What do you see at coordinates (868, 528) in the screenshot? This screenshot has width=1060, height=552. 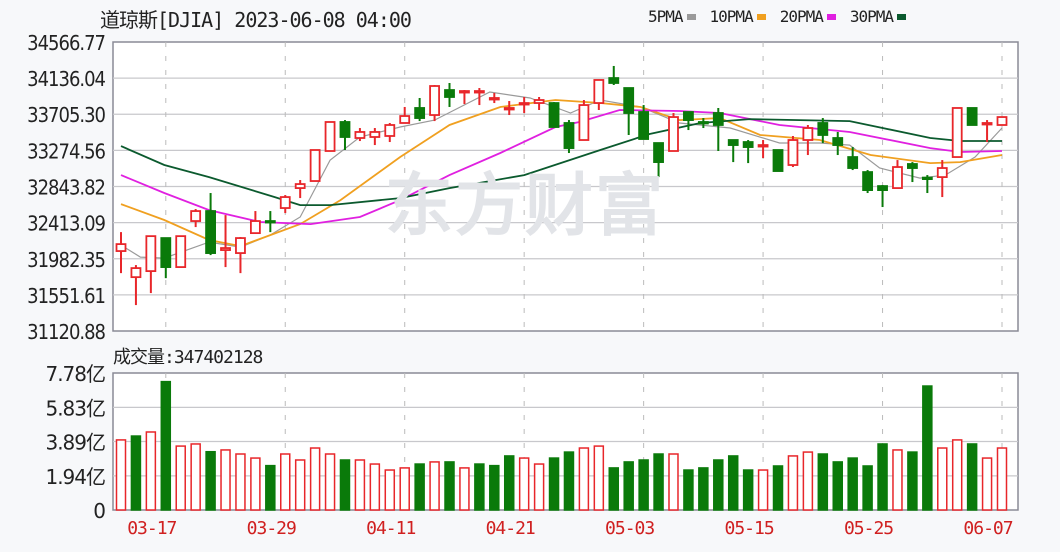 I see `date-tick-label: 05-25` at bounding box center [868, 528].